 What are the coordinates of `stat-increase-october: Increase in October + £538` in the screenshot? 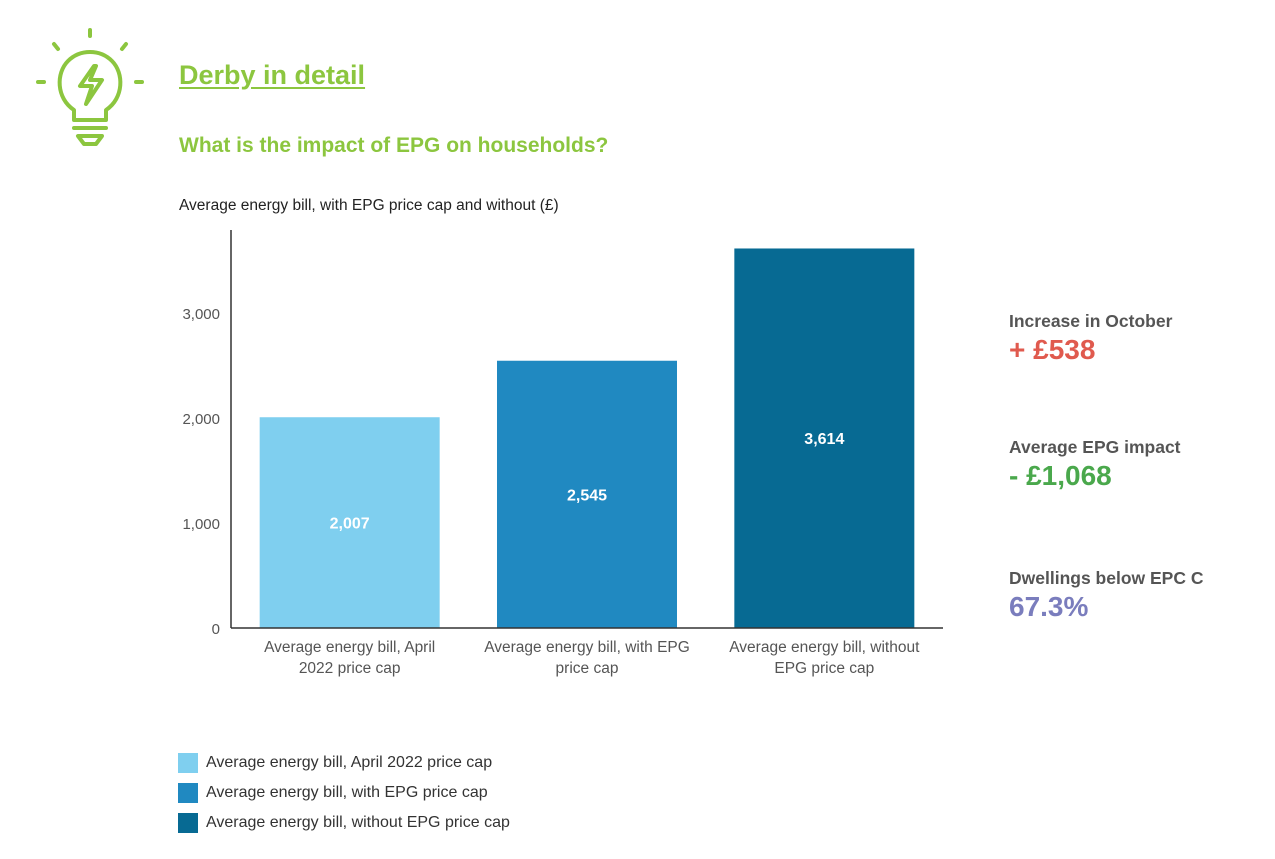 It's located at (1139, 338).